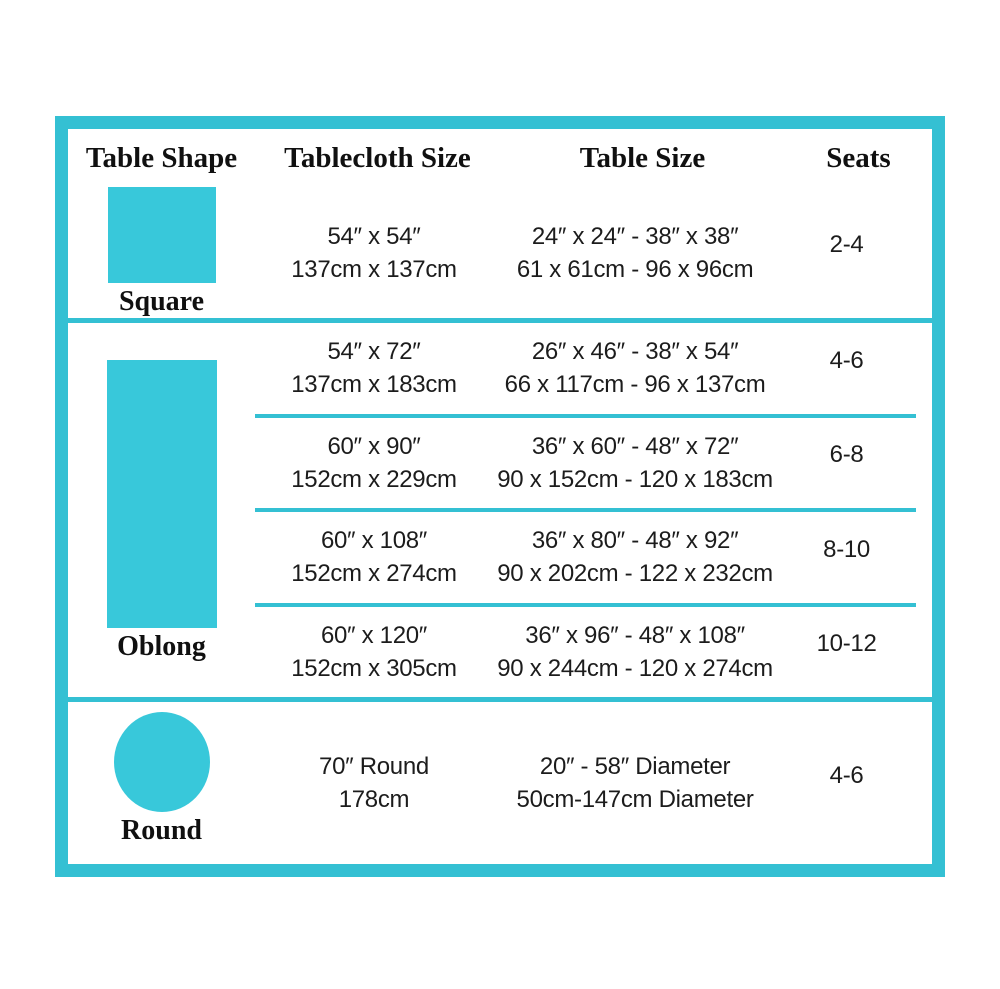 This screenshot has height=989, width=1000. Describe the element at coordinates (374, 479) in the screenshot. I see `tablecloth-size-cm: 152cm x 229cm` at that location.